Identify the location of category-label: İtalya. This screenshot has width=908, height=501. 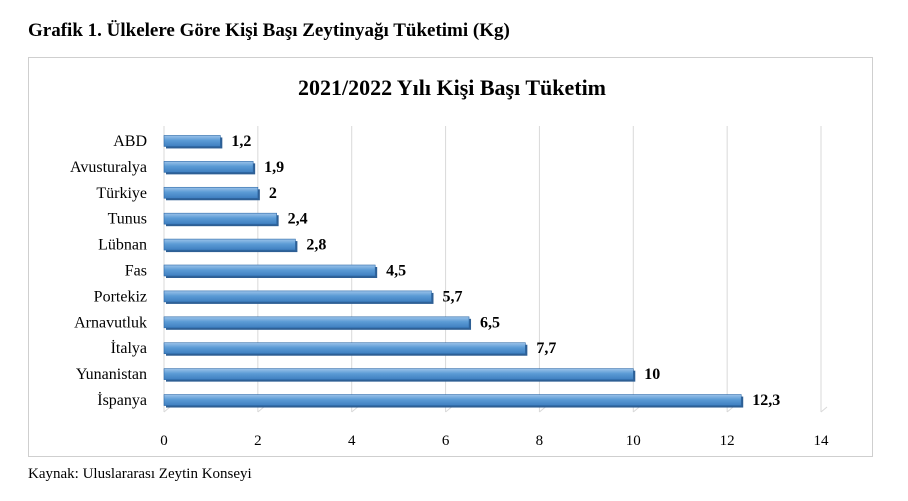
(129, 348).